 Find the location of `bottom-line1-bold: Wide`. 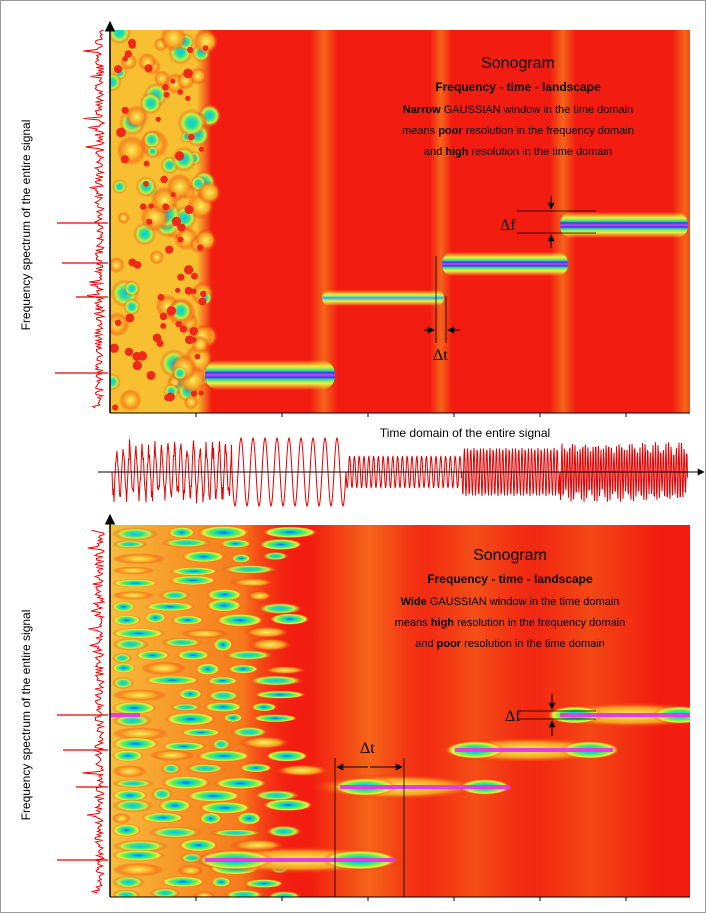

bottom-line1-bold: Wide is located at coordinates (414, 602).